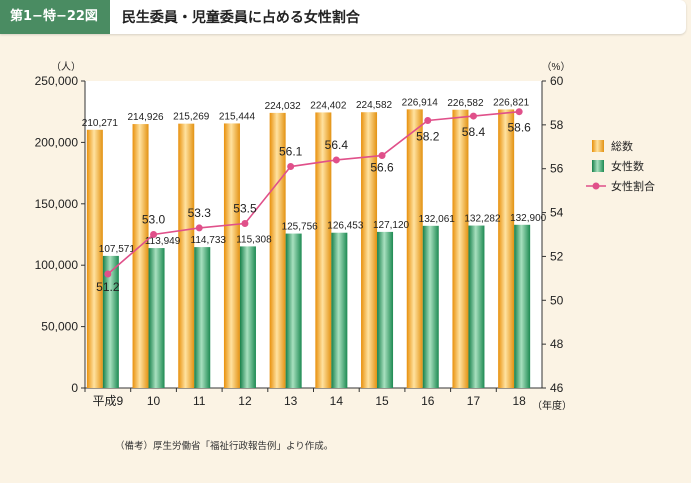  I want to click on x-tick-label: 15, so click(382, 401).